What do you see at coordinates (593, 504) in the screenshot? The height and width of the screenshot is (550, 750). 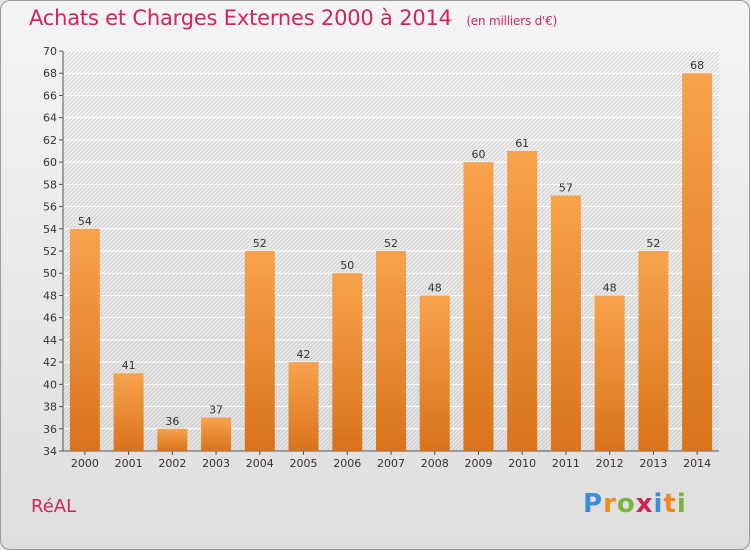 I see `logo-letter: P` at bounding box center [593, 504].